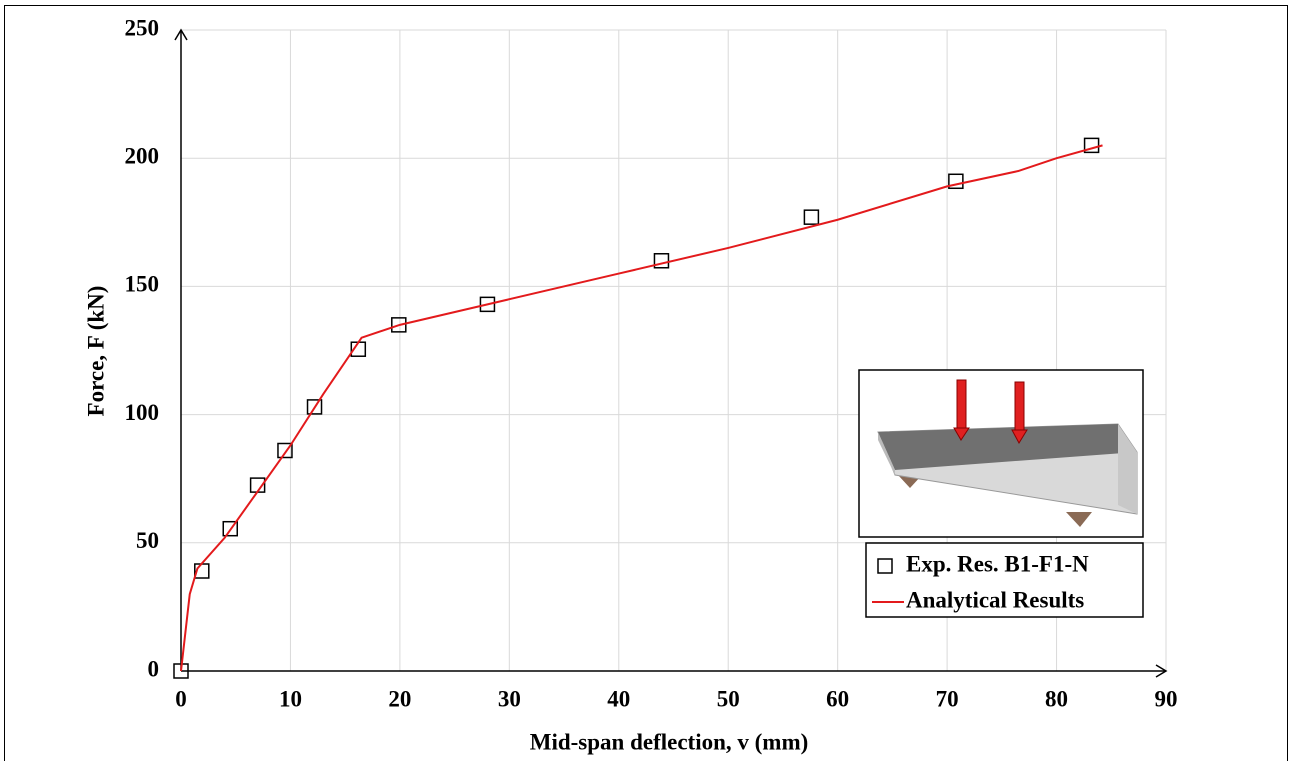 The image size is (1292, 761). I want to click on y-tick-label: 150, so click(142, 284).